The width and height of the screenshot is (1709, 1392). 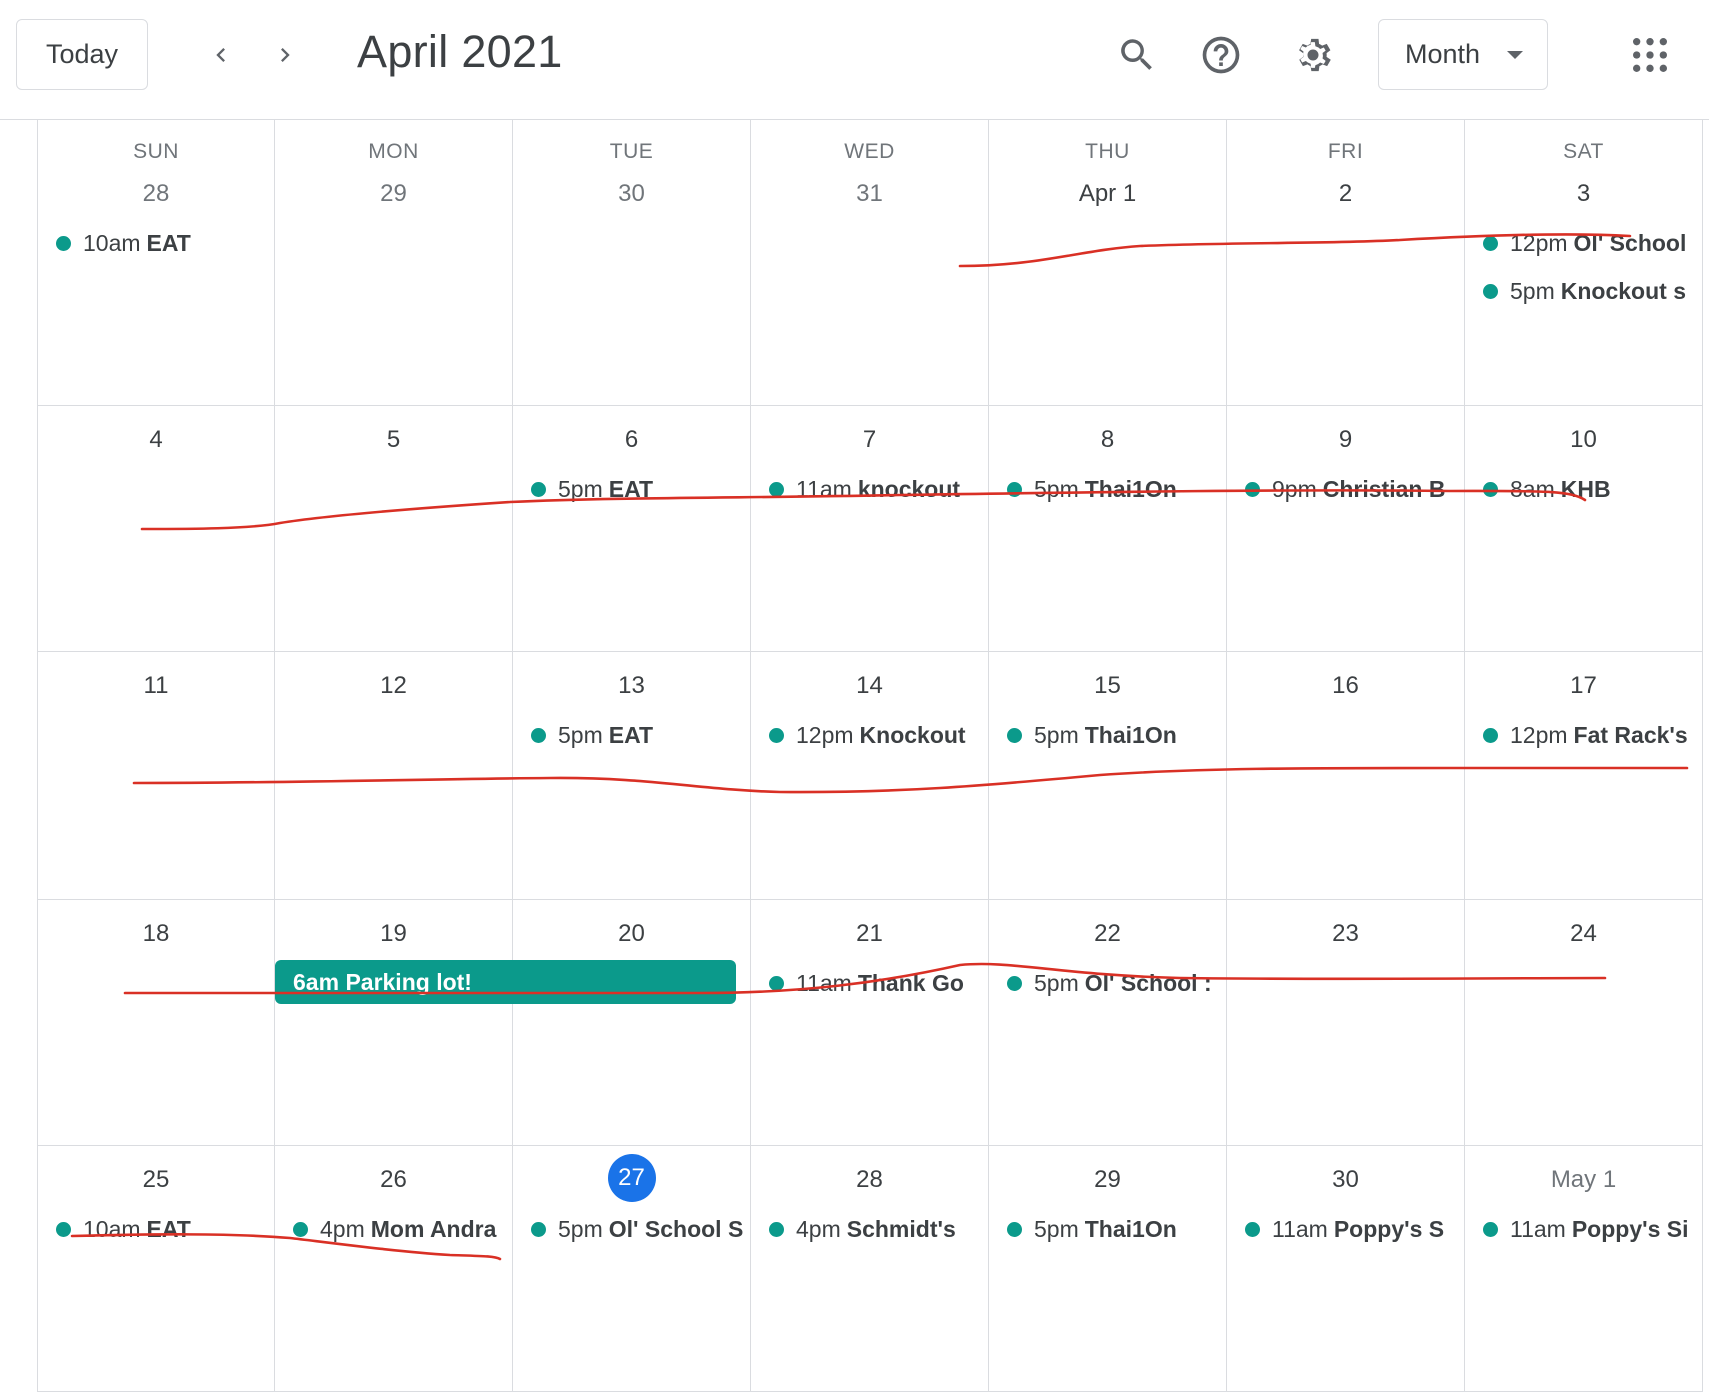 What do you see at coordinates (394, 263) in the screenshot?
I see `day-cell: MON 29` at bounding box center [394, 263].